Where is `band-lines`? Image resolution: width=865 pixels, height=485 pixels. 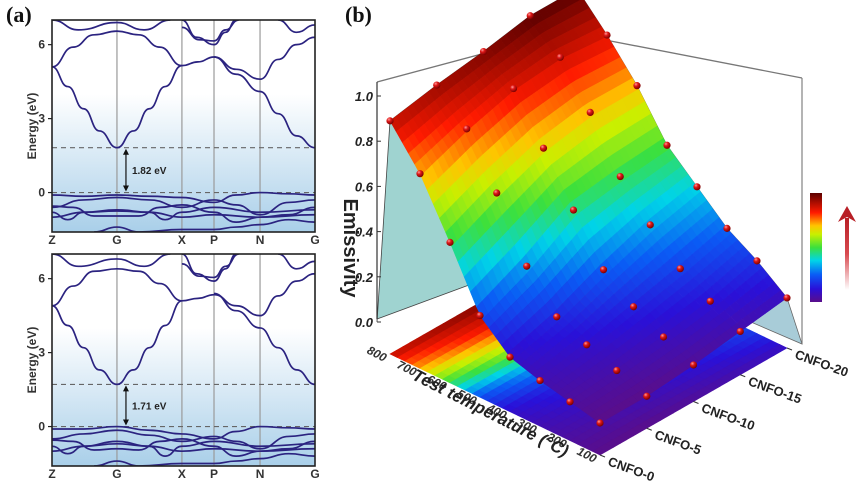
band-lines is located at coordinates (183, 126).